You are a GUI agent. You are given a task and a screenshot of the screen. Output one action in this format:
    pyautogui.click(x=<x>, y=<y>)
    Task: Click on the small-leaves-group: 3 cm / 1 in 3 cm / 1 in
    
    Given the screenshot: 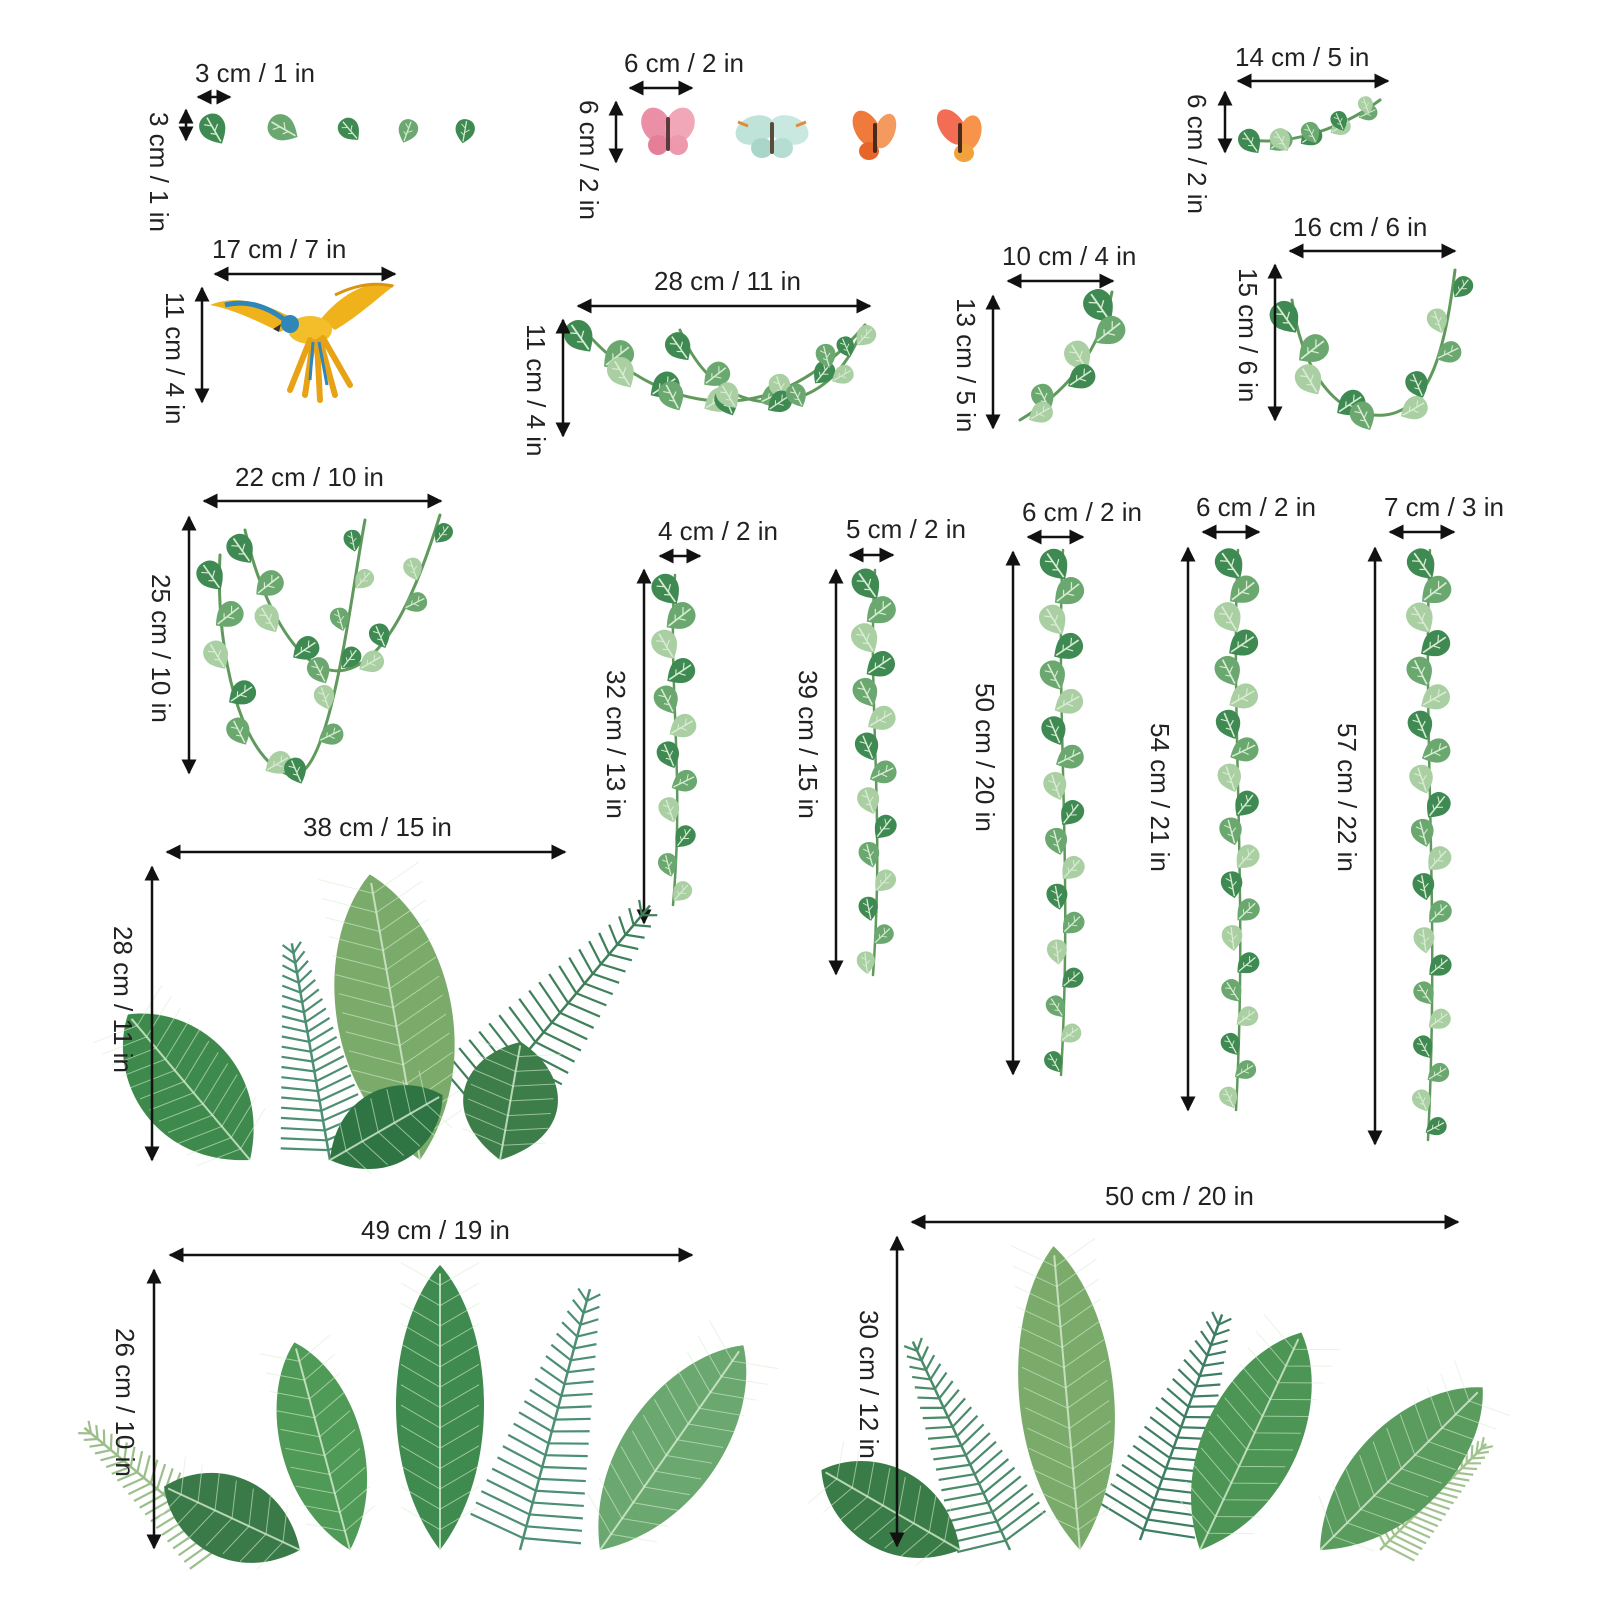 What is the action you would take?
    pyautogui.click(x=309, y=145)
    